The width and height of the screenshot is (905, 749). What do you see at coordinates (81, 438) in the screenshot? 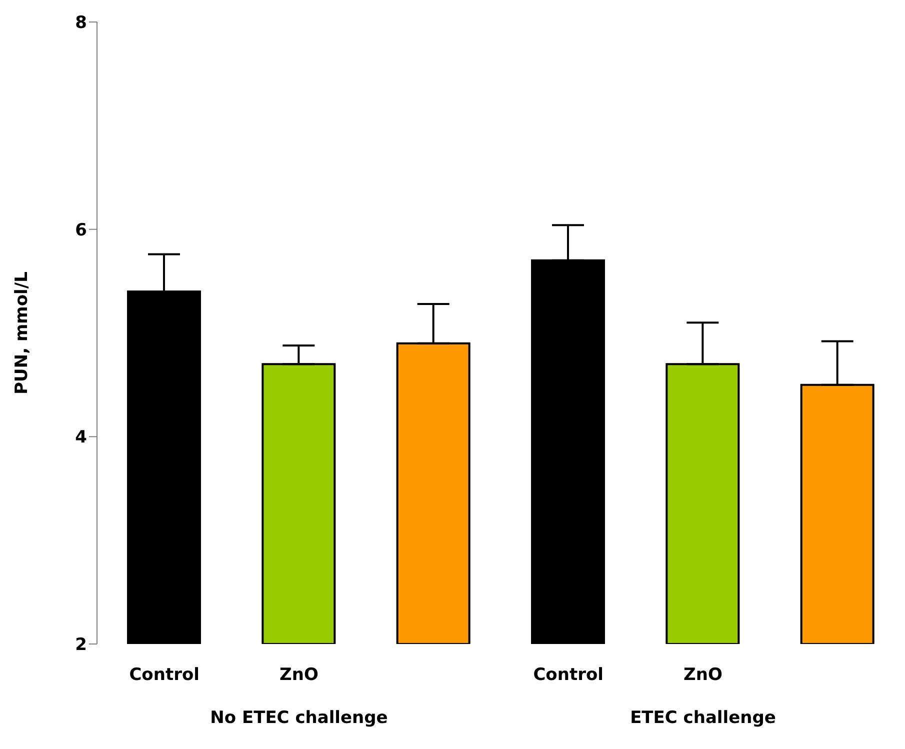
I see `y-tick-label: 4` at bounding box center [81, 438].